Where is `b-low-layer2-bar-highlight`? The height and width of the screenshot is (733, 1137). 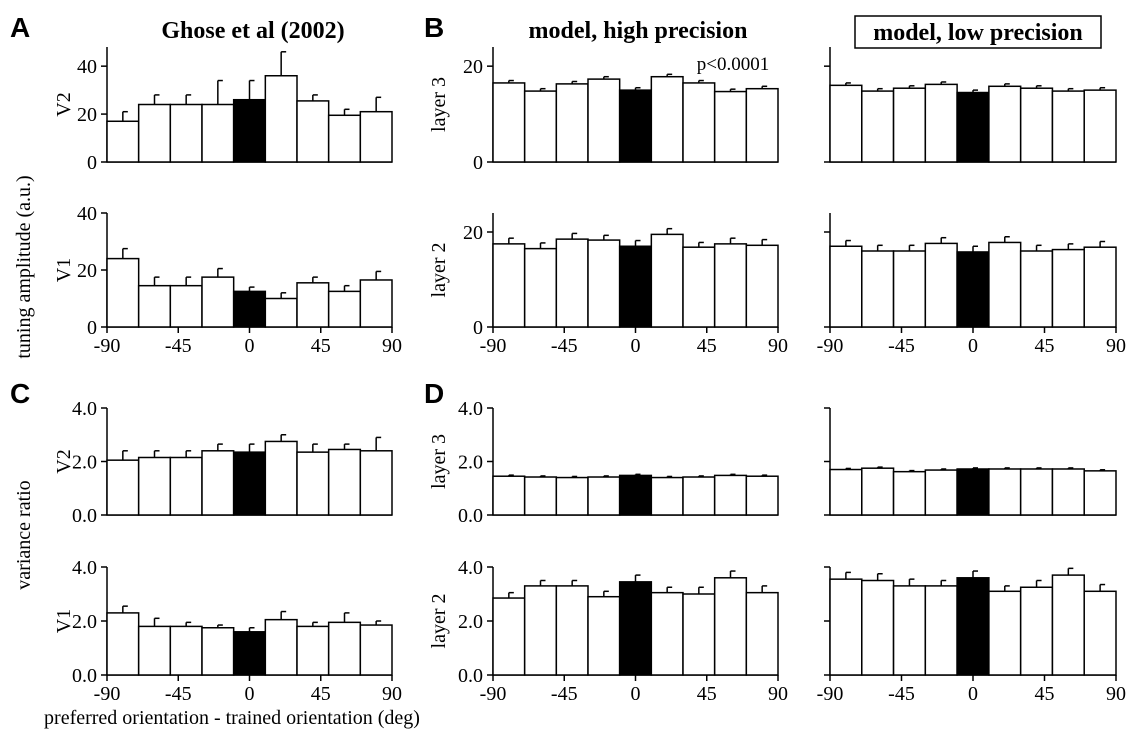 b-low-layer2-bar-highlight is located at coordinates (973, 289).